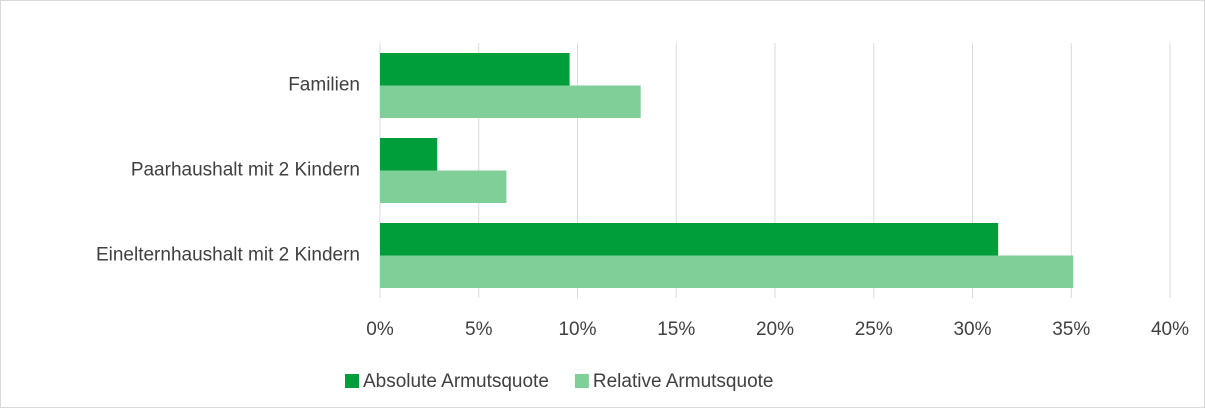  I want to click on x-tick-label: 0%, so click(380, 329).